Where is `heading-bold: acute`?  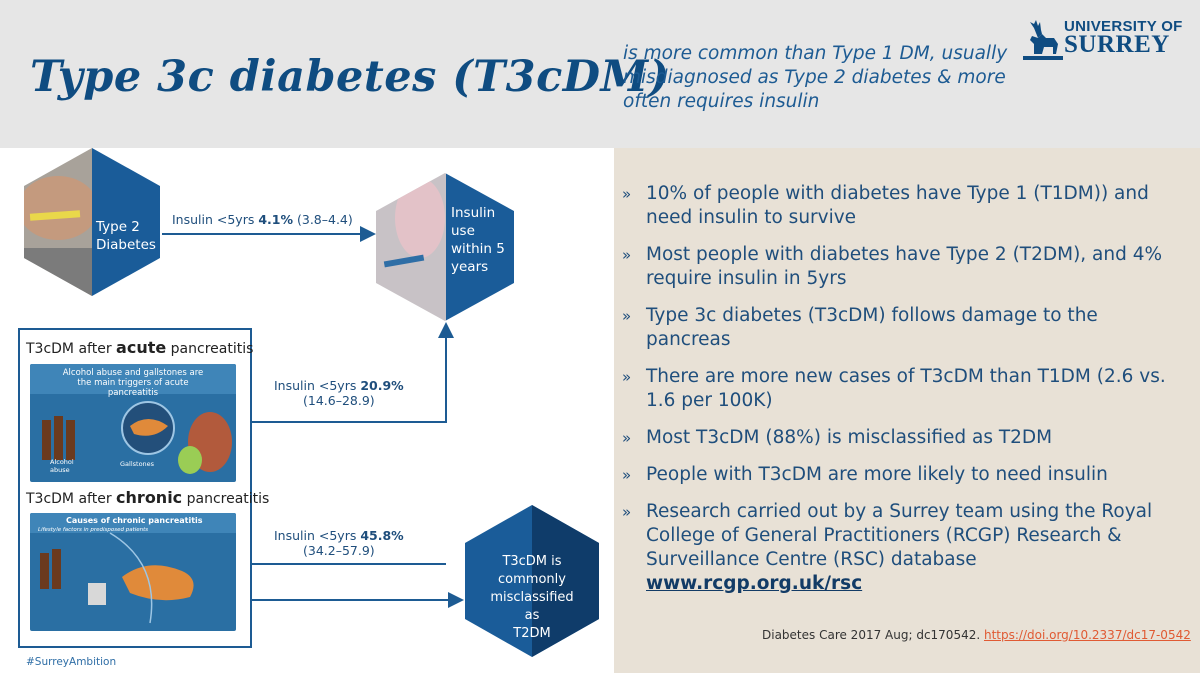
heading-bold: acute is located at coordinates (141, 347).